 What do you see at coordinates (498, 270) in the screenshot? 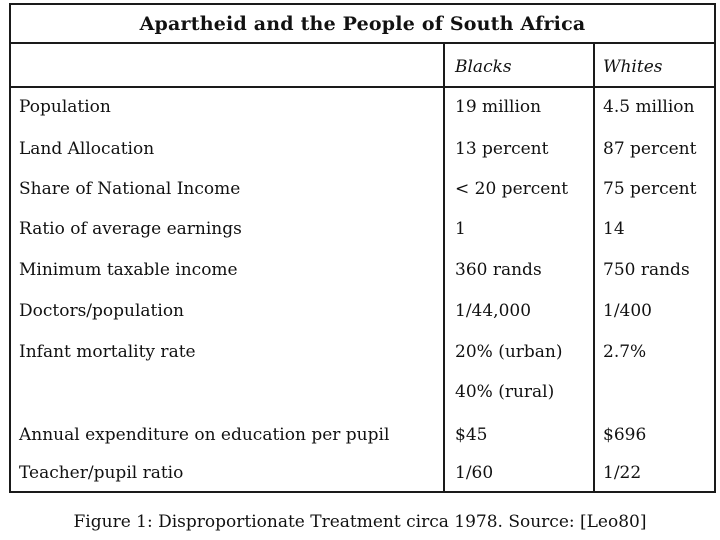
I see `cell-blacks-minimum-taxable-income: 360 rands` at bounding box center [498, 270].